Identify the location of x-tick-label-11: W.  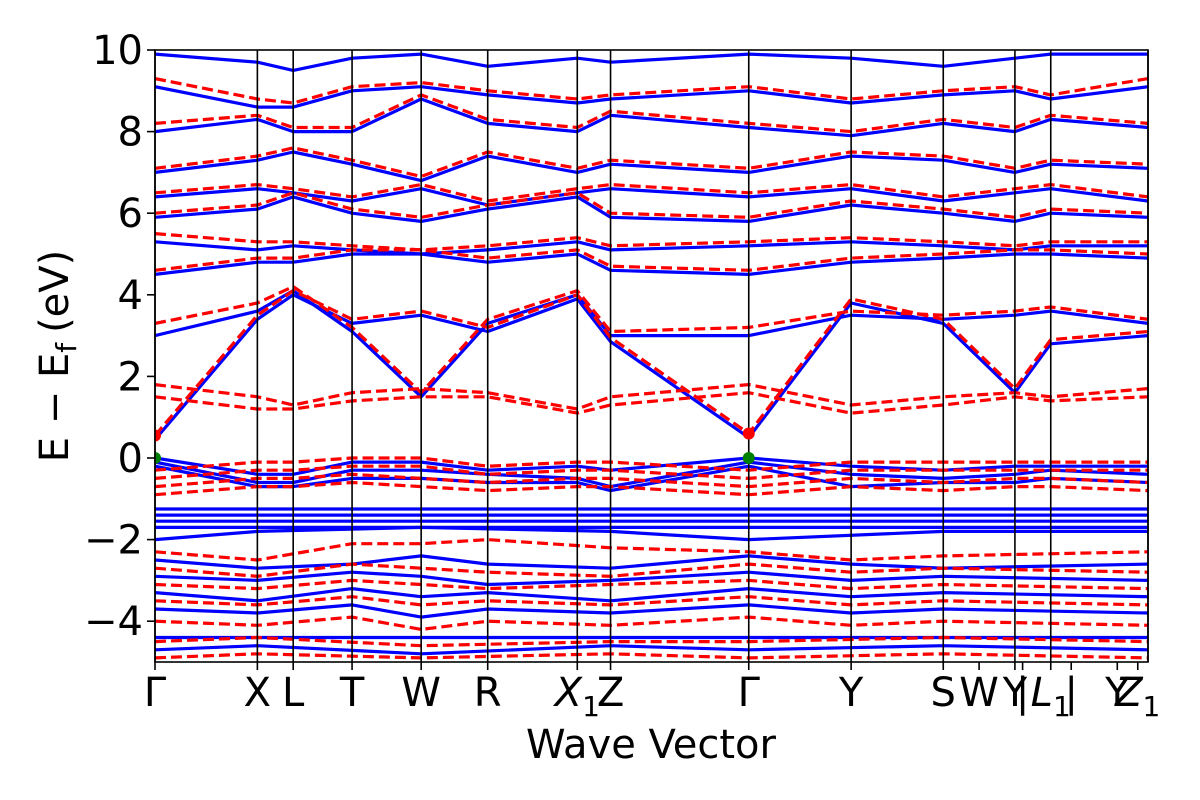
(979, 693).